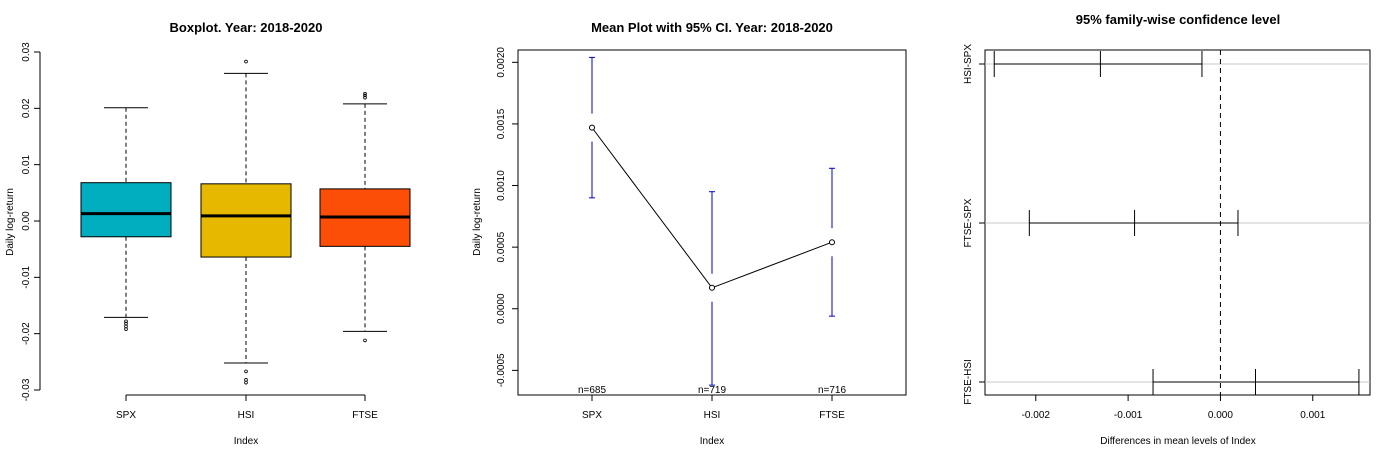 The height and width of the screenshot is (460, 1400). Describe the element at coordinates (968, 382) in the screenshot. I see `tukey-y-tick-label: FTSE-HSI` at that location.